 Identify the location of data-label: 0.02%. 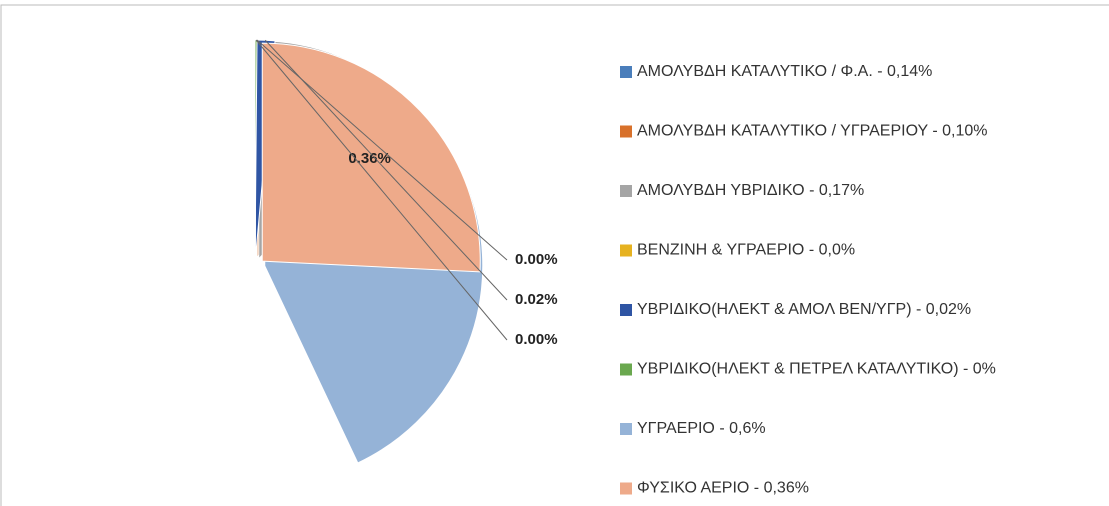
(536, 299).